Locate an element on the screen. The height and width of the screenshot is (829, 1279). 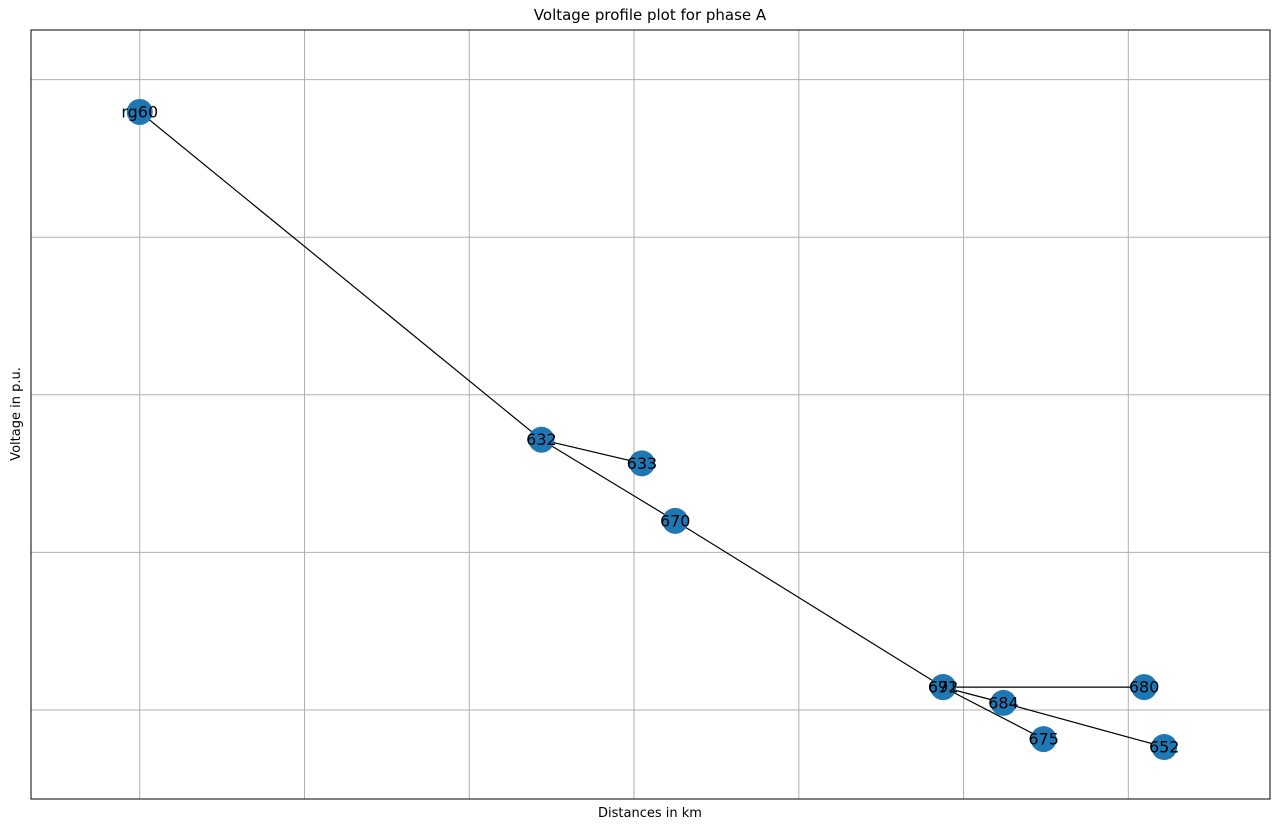
node-label-671: 671 is located at coordinates (943, 687).